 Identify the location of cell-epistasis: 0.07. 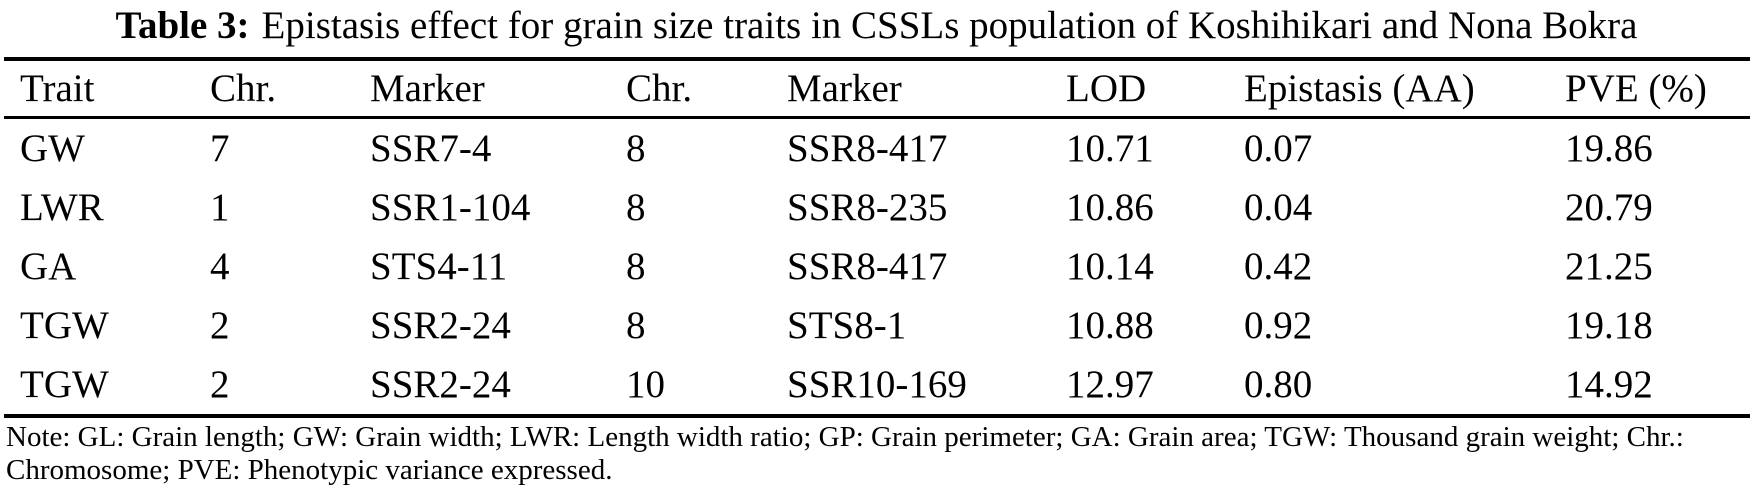
(1278, 148).